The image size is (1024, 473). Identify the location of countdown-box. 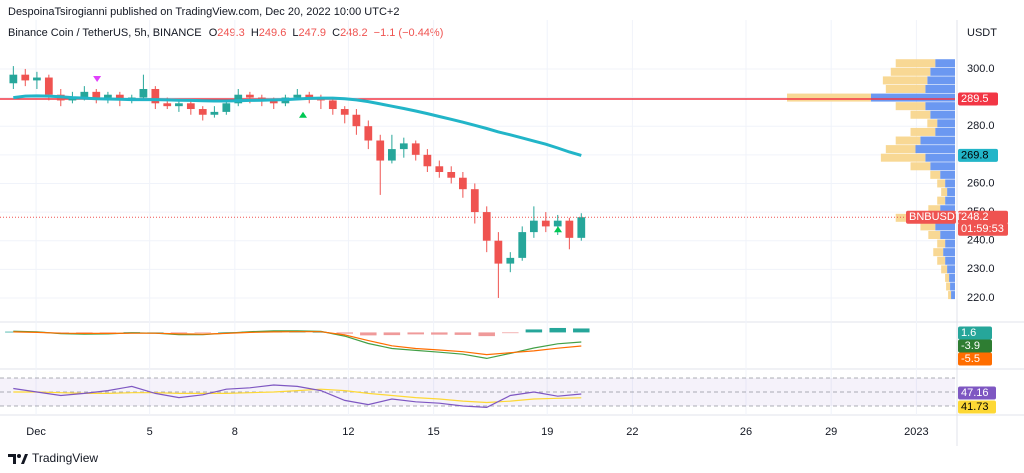
(983, 229).